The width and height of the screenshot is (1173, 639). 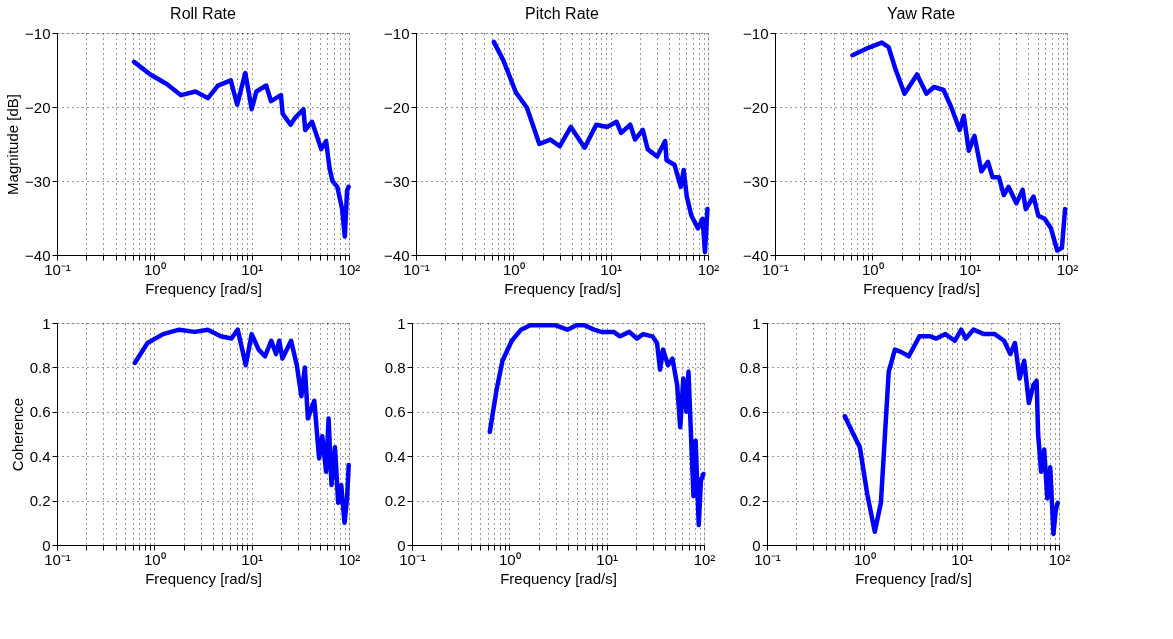 I want to click on chart-title: Roll Rate, so click(x=203, y=13).